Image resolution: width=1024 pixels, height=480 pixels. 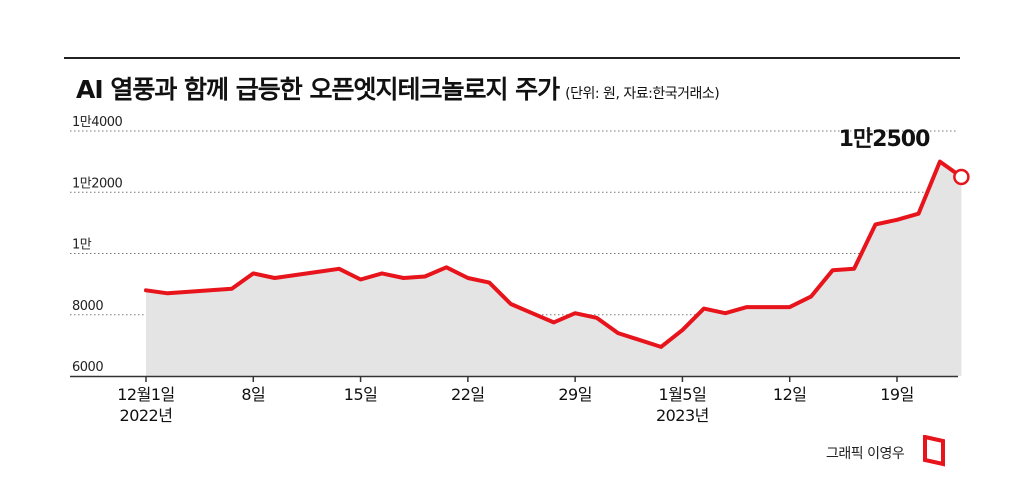 I want to click on x-tick-label: 12일, so click(x=790, y=394).